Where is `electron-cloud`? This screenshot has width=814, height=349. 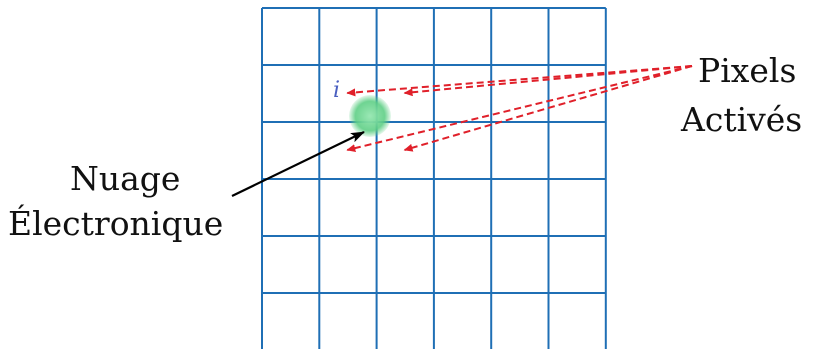
electron-cloud is located at coordinates (370, 116).